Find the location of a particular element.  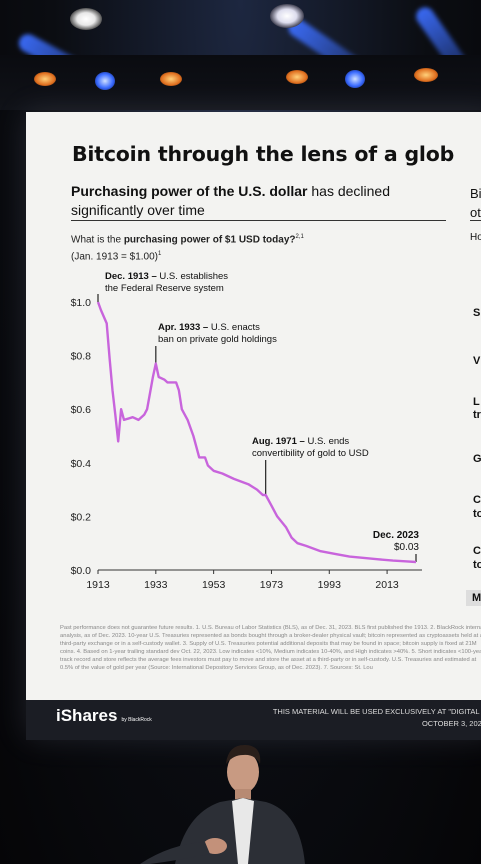

annotation-1913-title: Dec. 1913 – is located at coordinates (132, 276).